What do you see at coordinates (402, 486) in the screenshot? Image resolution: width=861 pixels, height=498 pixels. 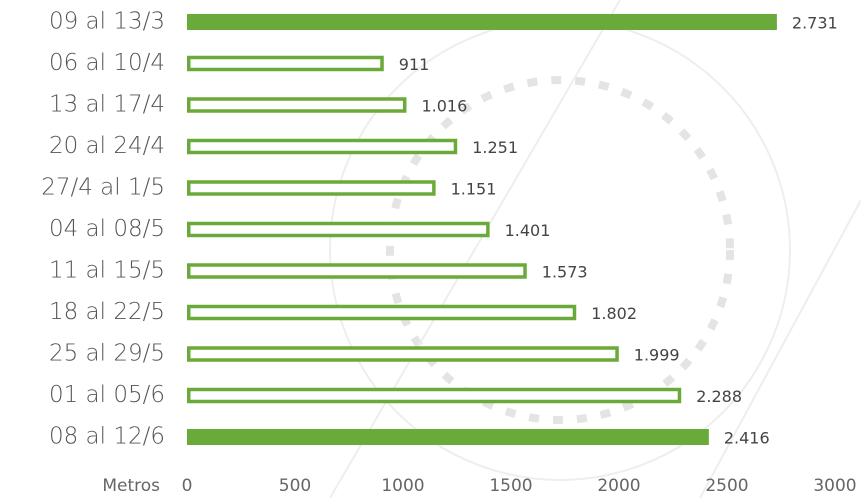 I see `x-tick-label: 1000` at bounding box center [402, 486].